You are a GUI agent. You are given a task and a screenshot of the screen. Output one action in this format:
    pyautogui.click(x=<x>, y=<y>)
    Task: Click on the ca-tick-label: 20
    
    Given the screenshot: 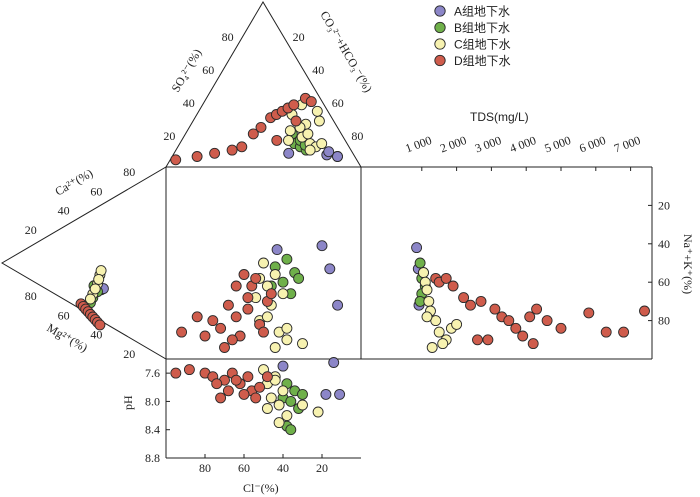 What is the action you would take?
    pyautogui.click(x=31, y=230)
    